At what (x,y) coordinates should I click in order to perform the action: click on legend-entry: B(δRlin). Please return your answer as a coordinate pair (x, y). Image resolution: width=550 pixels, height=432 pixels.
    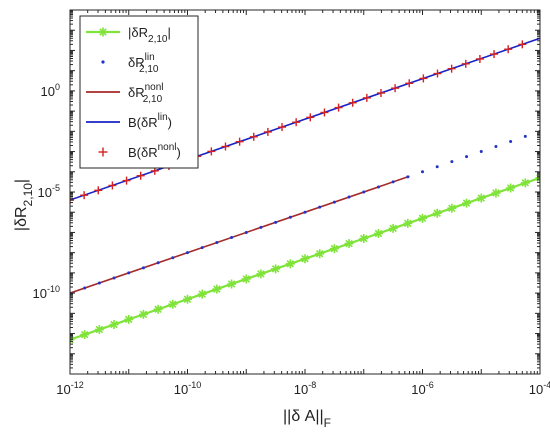
    Looking at the image, I should click on (129, 121).